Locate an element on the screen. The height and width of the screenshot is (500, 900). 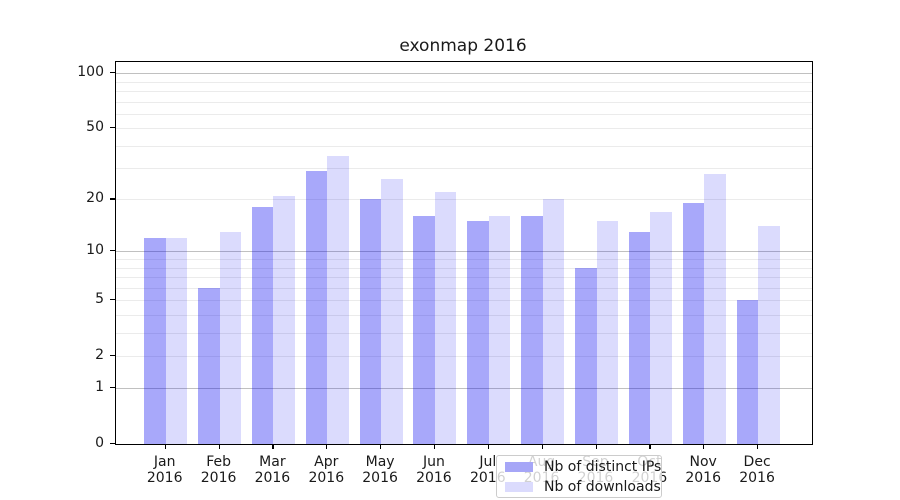
legend-item-distinct-ips: Nb of distinct IPs is located at coordinates (583, 467).